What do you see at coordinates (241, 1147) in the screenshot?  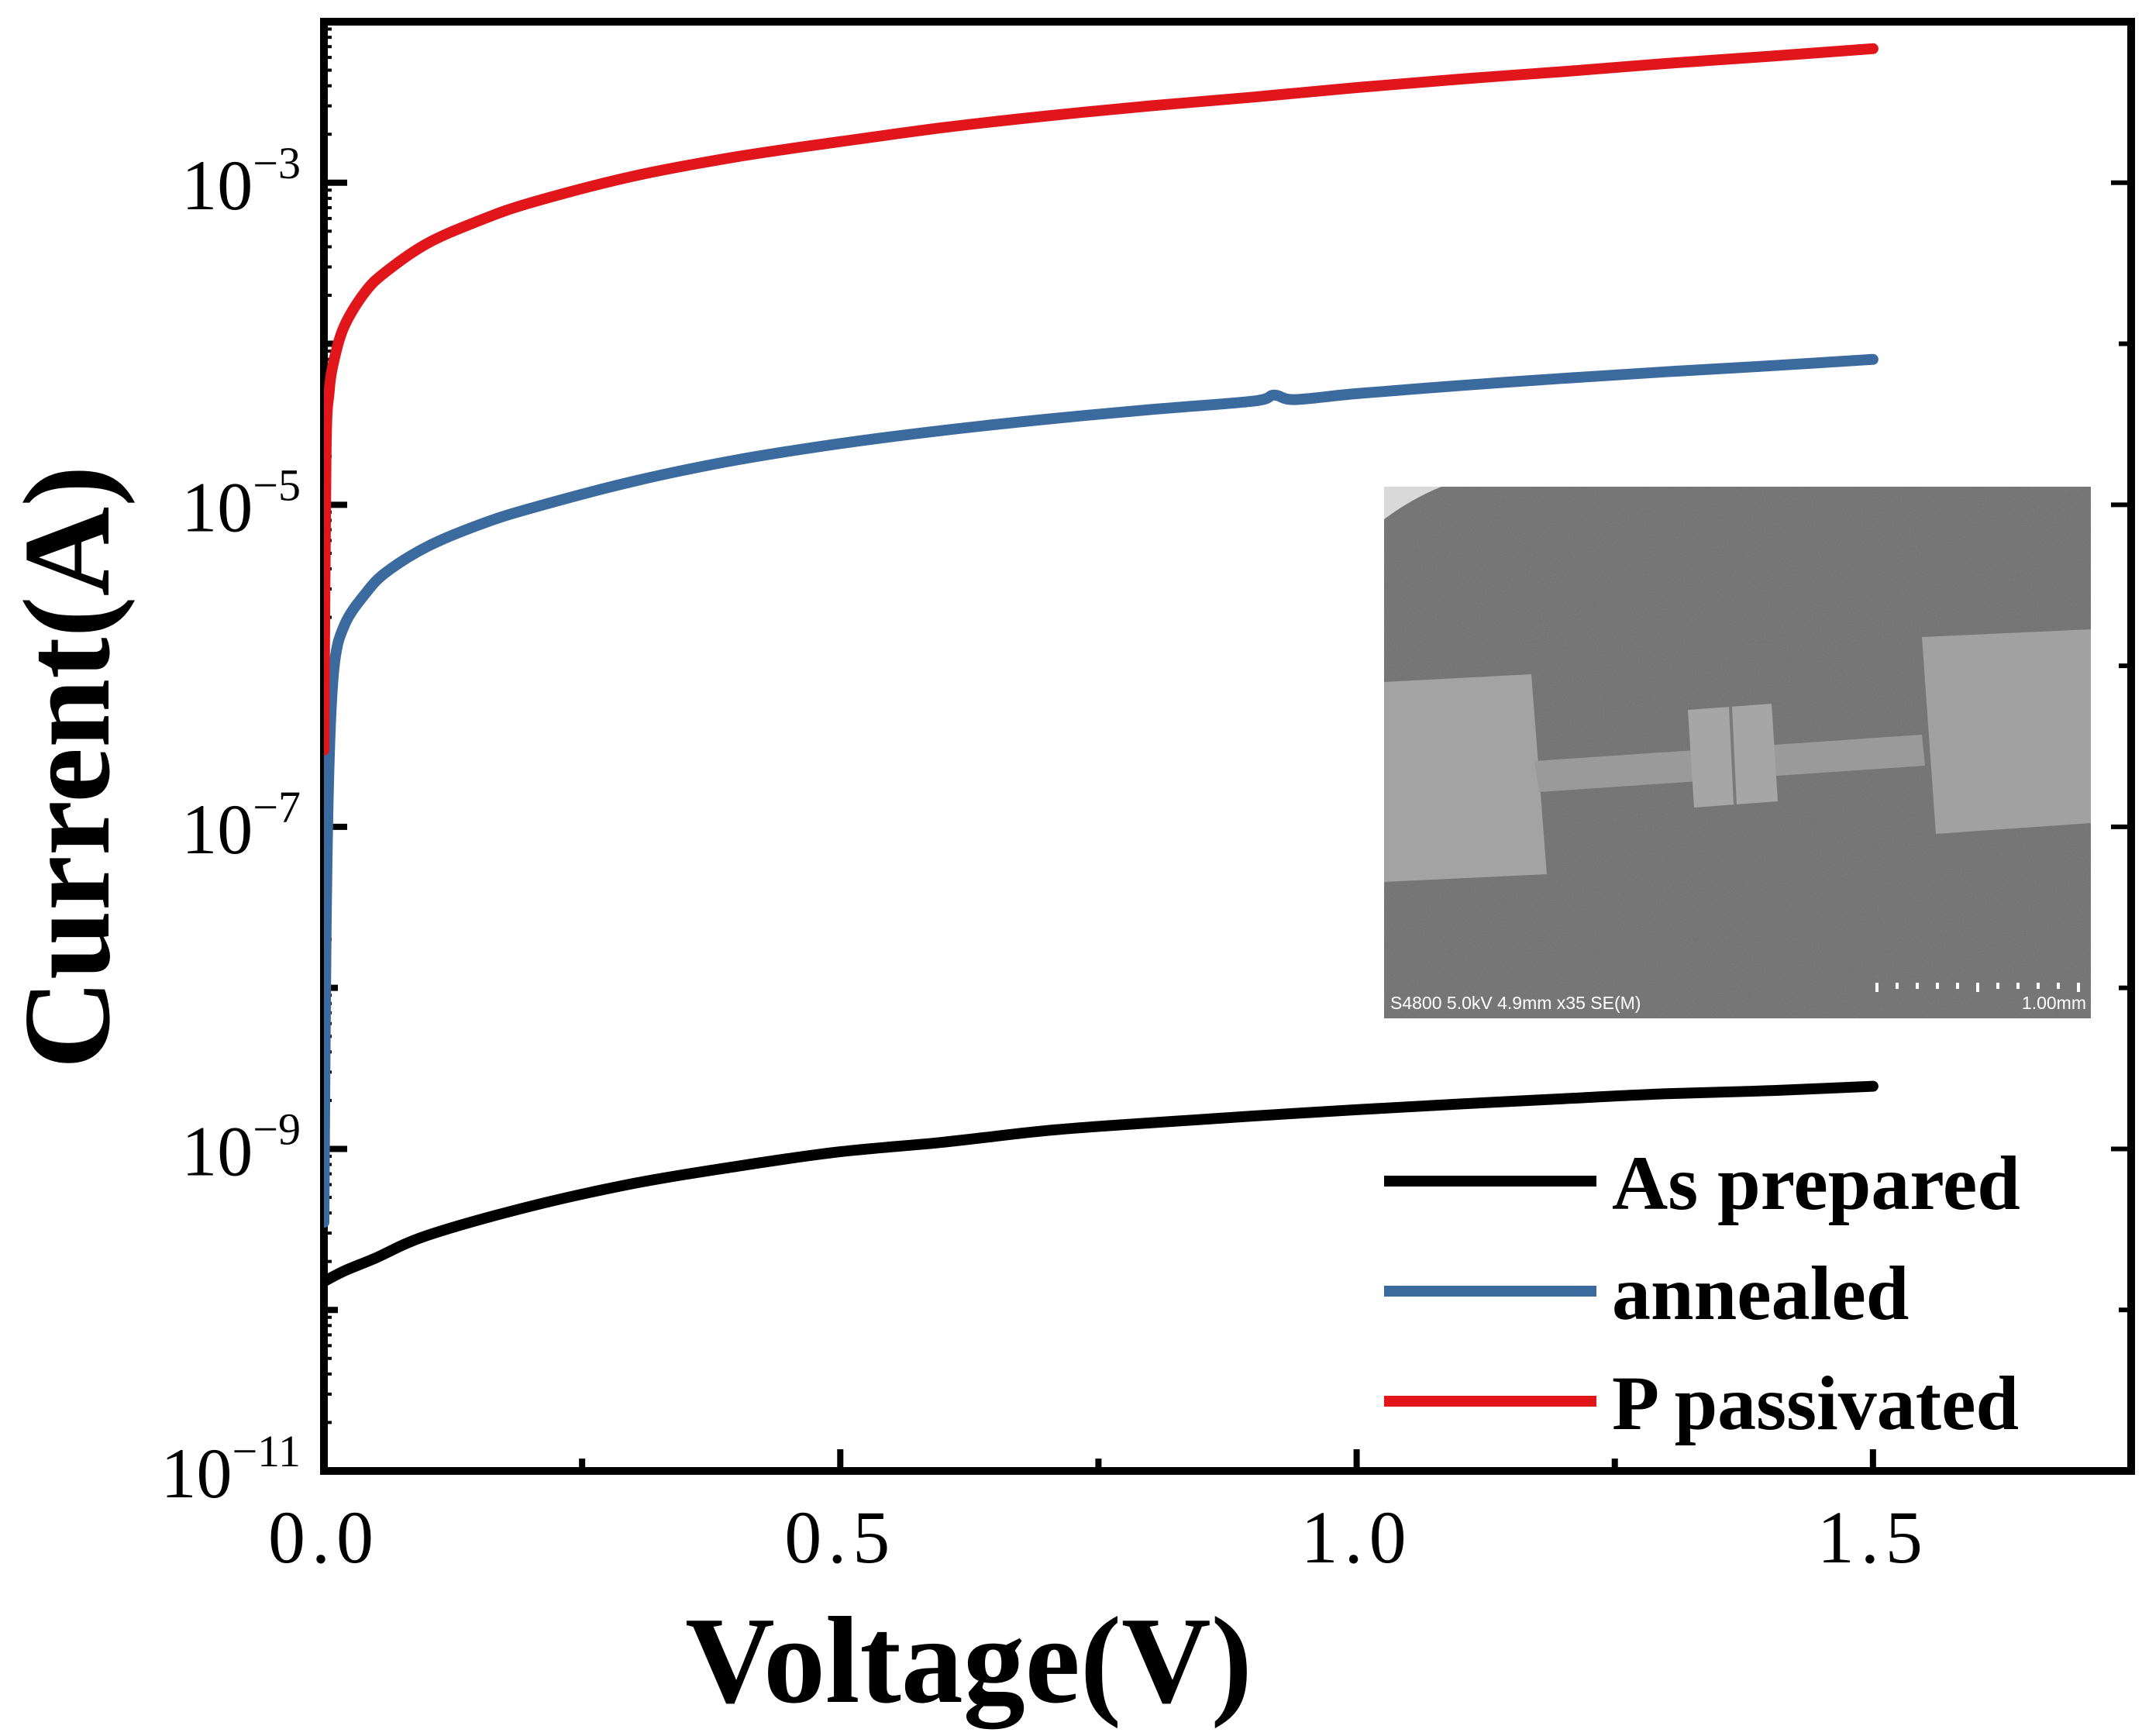 I see `y-tick-label: 10⁻⁹` at bounding box center [241, 1147].